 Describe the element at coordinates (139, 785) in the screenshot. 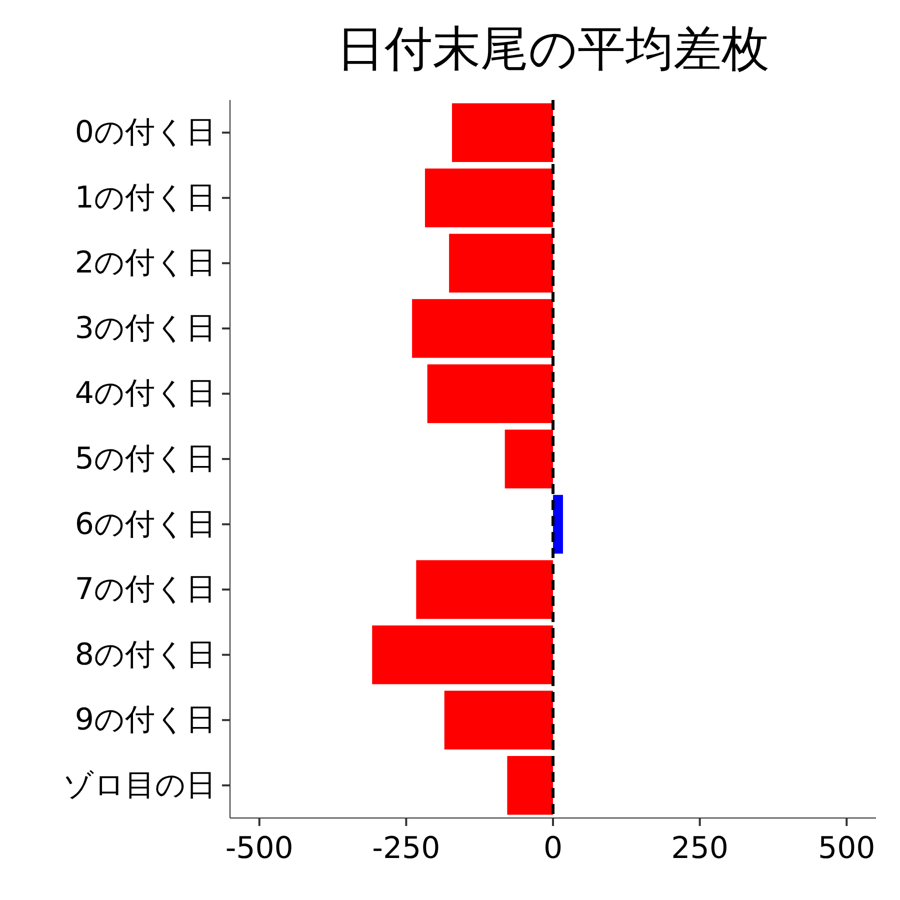

I see `y-tick-label: ゾロ目の日` at that location.